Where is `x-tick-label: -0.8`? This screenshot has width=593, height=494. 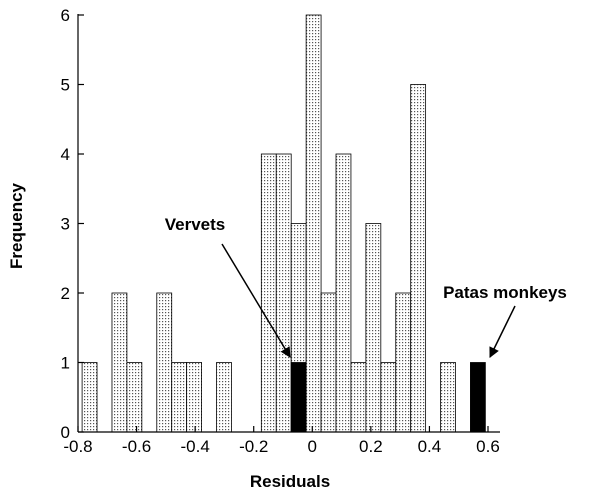 x-tick-label: -0.8 is located at coordinates (77, 446).